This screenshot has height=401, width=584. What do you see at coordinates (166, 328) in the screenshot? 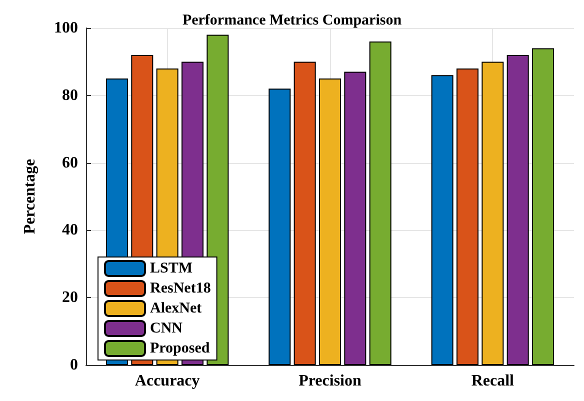
I see `legend-label: CNN` at bounding box center [166, 328].